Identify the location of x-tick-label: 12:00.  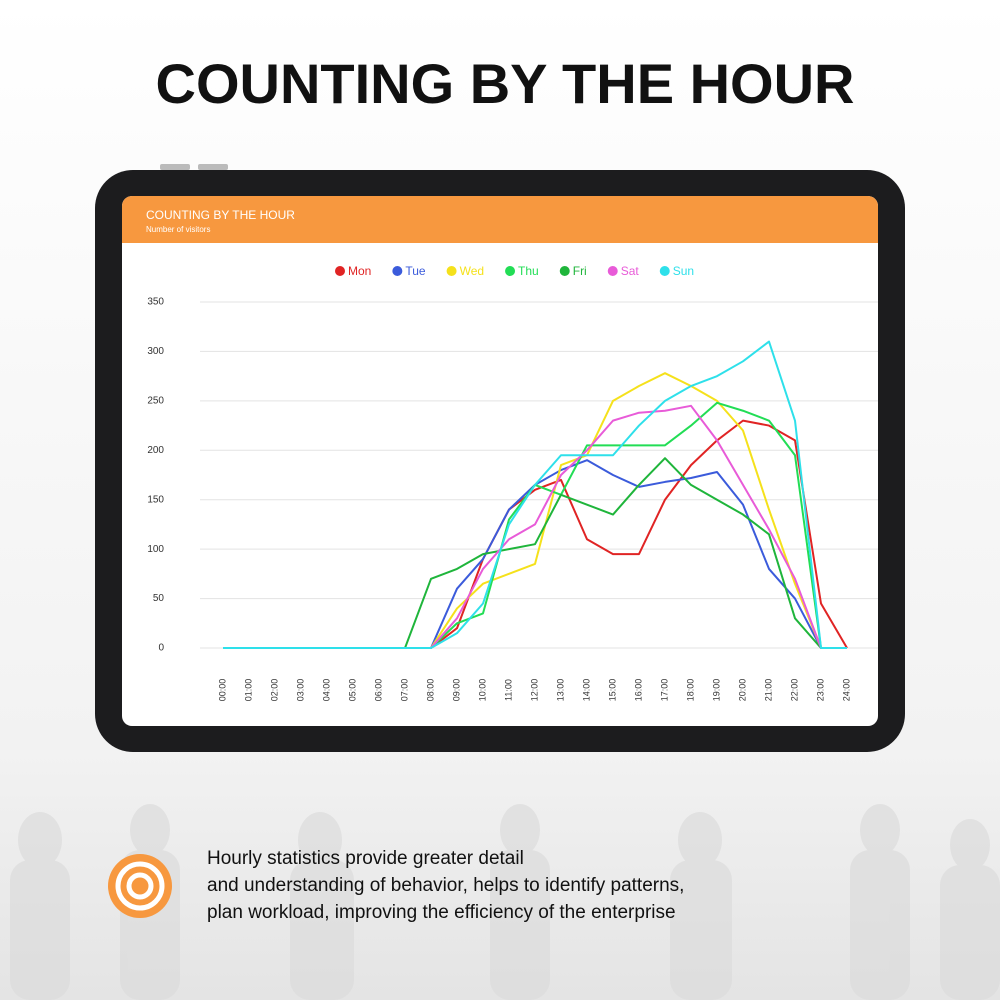
(534, 690).